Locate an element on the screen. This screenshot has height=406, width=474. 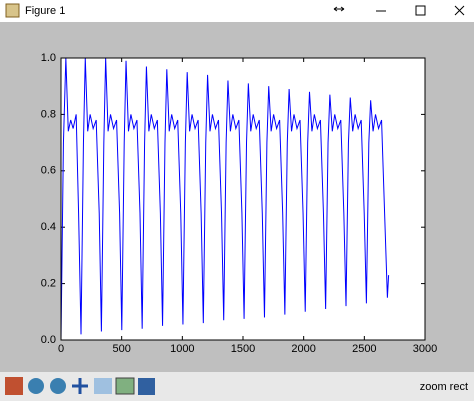
y-tick-label: 0.6 is located at coordinates (48, 171).